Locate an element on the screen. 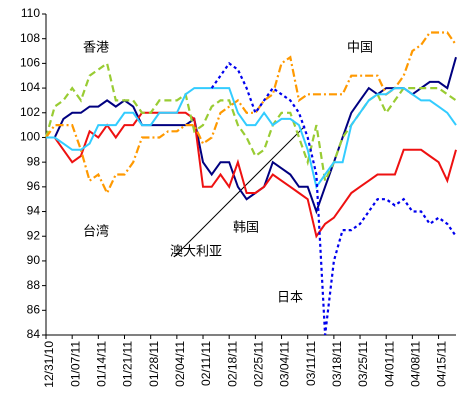  series-label: 韩国 is located at coordinates (246, 226).